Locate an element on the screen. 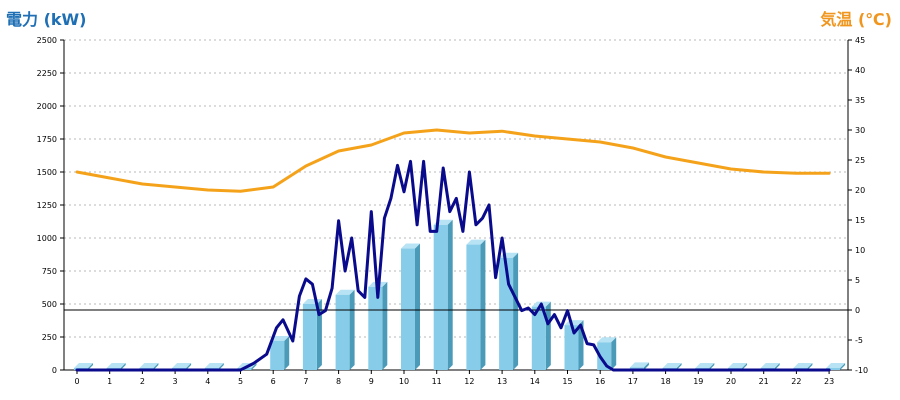 This screenshot has width=900, height=400. x-tick-label: 9 is located at coordinates (371, 381).